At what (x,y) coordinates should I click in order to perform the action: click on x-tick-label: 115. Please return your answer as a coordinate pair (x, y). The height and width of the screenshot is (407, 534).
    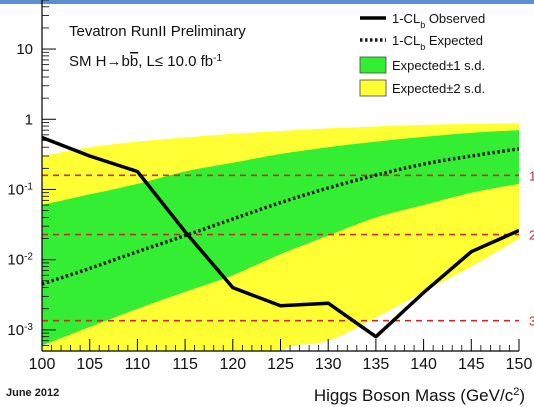
    Looking at the image, I should click on (185, 364).